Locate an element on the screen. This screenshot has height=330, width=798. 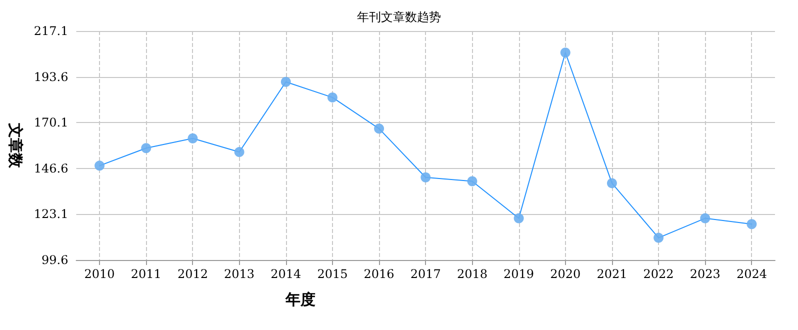
x-axis-title: 年度 is located at coordinates (300, 299).